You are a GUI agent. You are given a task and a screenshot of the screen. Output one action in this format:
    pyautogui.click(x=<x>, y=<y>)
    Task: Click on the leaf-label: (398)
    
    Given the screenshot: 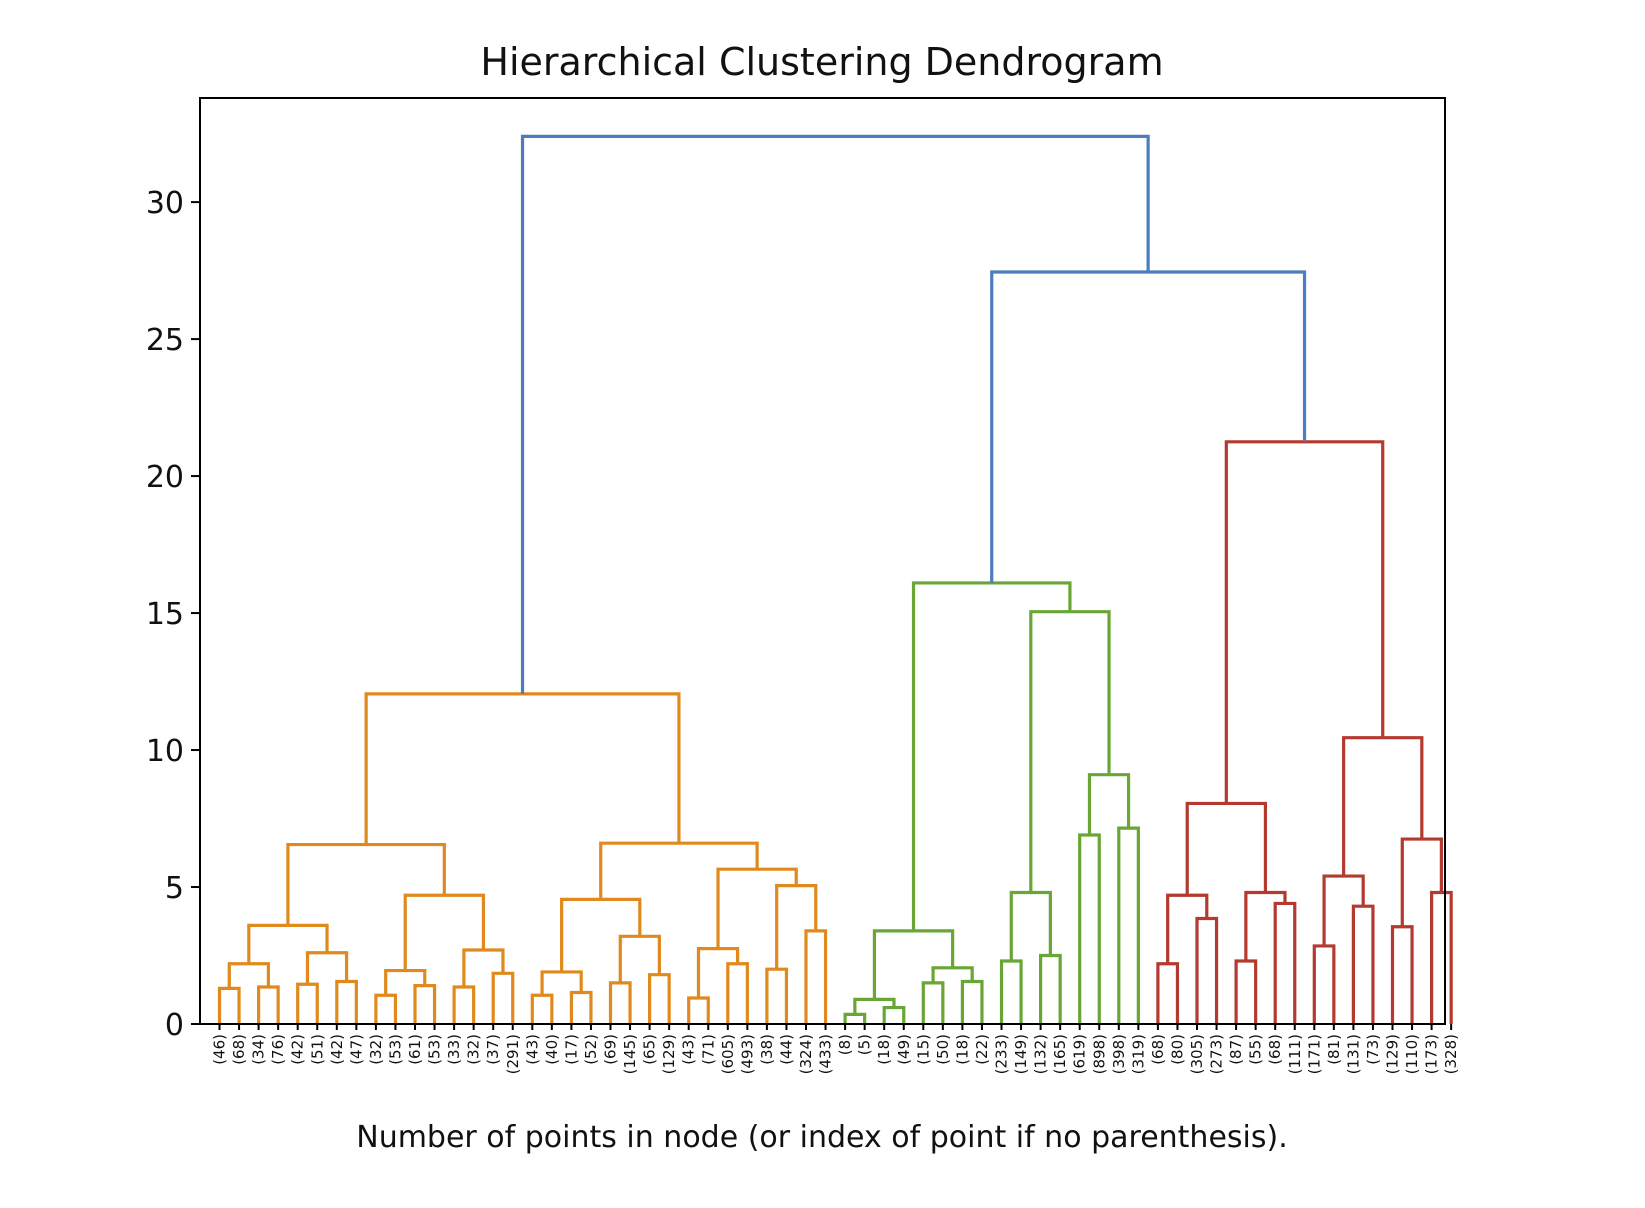 What is the action you would take?
    pyautogui.click(x=1119, y=1054)
    